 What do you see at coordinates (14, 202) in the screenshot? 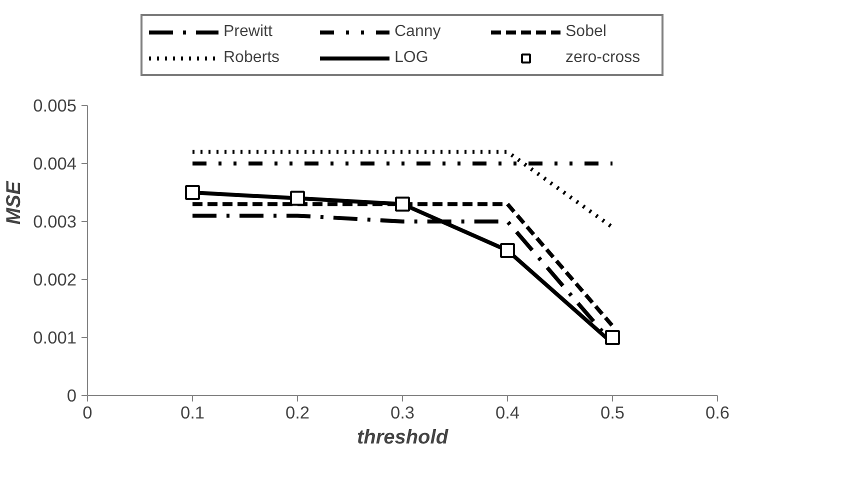
I see `y-axis-title: MSE` at bounding box center [14, 202].